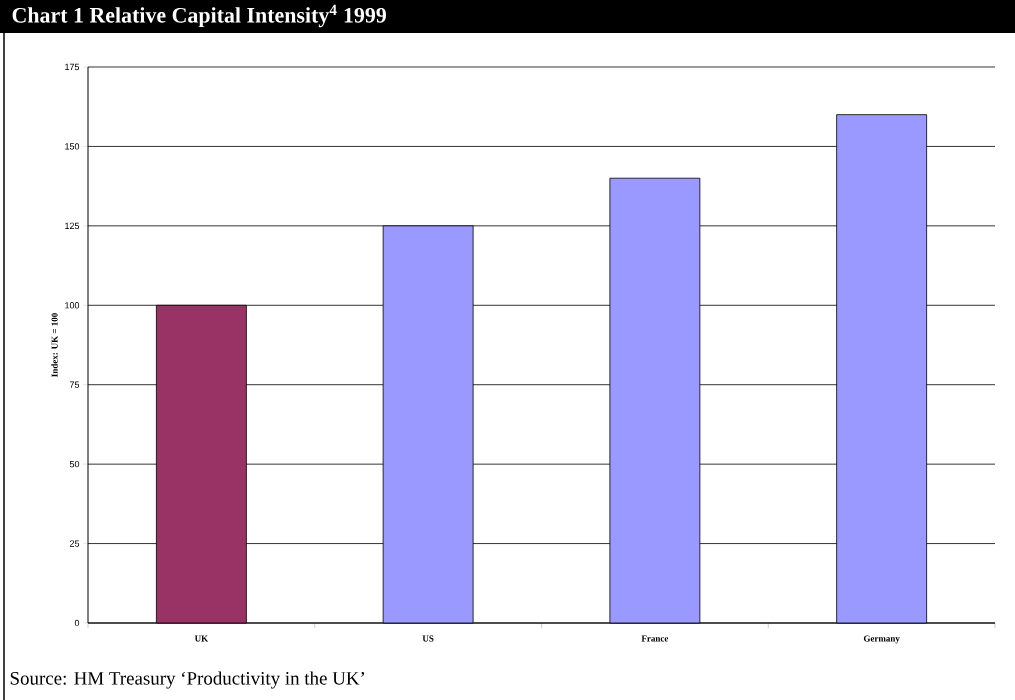 The height and width of the screenshot is (700, 1015). What do you see at coordinates (72, 305) in the screenshot?
I see `y-tick-label: 100` at bounding box center [72, 305].